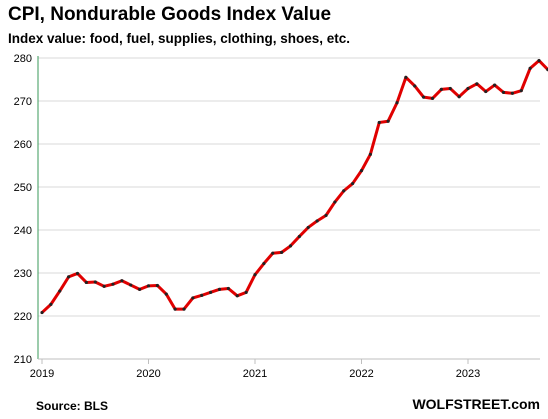 The height and width of the screenshot is (419, 548). What do you see at coordinates (23, 274) in the screenshot?
I see `y-tick-label-230: 230` at bounding box center [23, 274].